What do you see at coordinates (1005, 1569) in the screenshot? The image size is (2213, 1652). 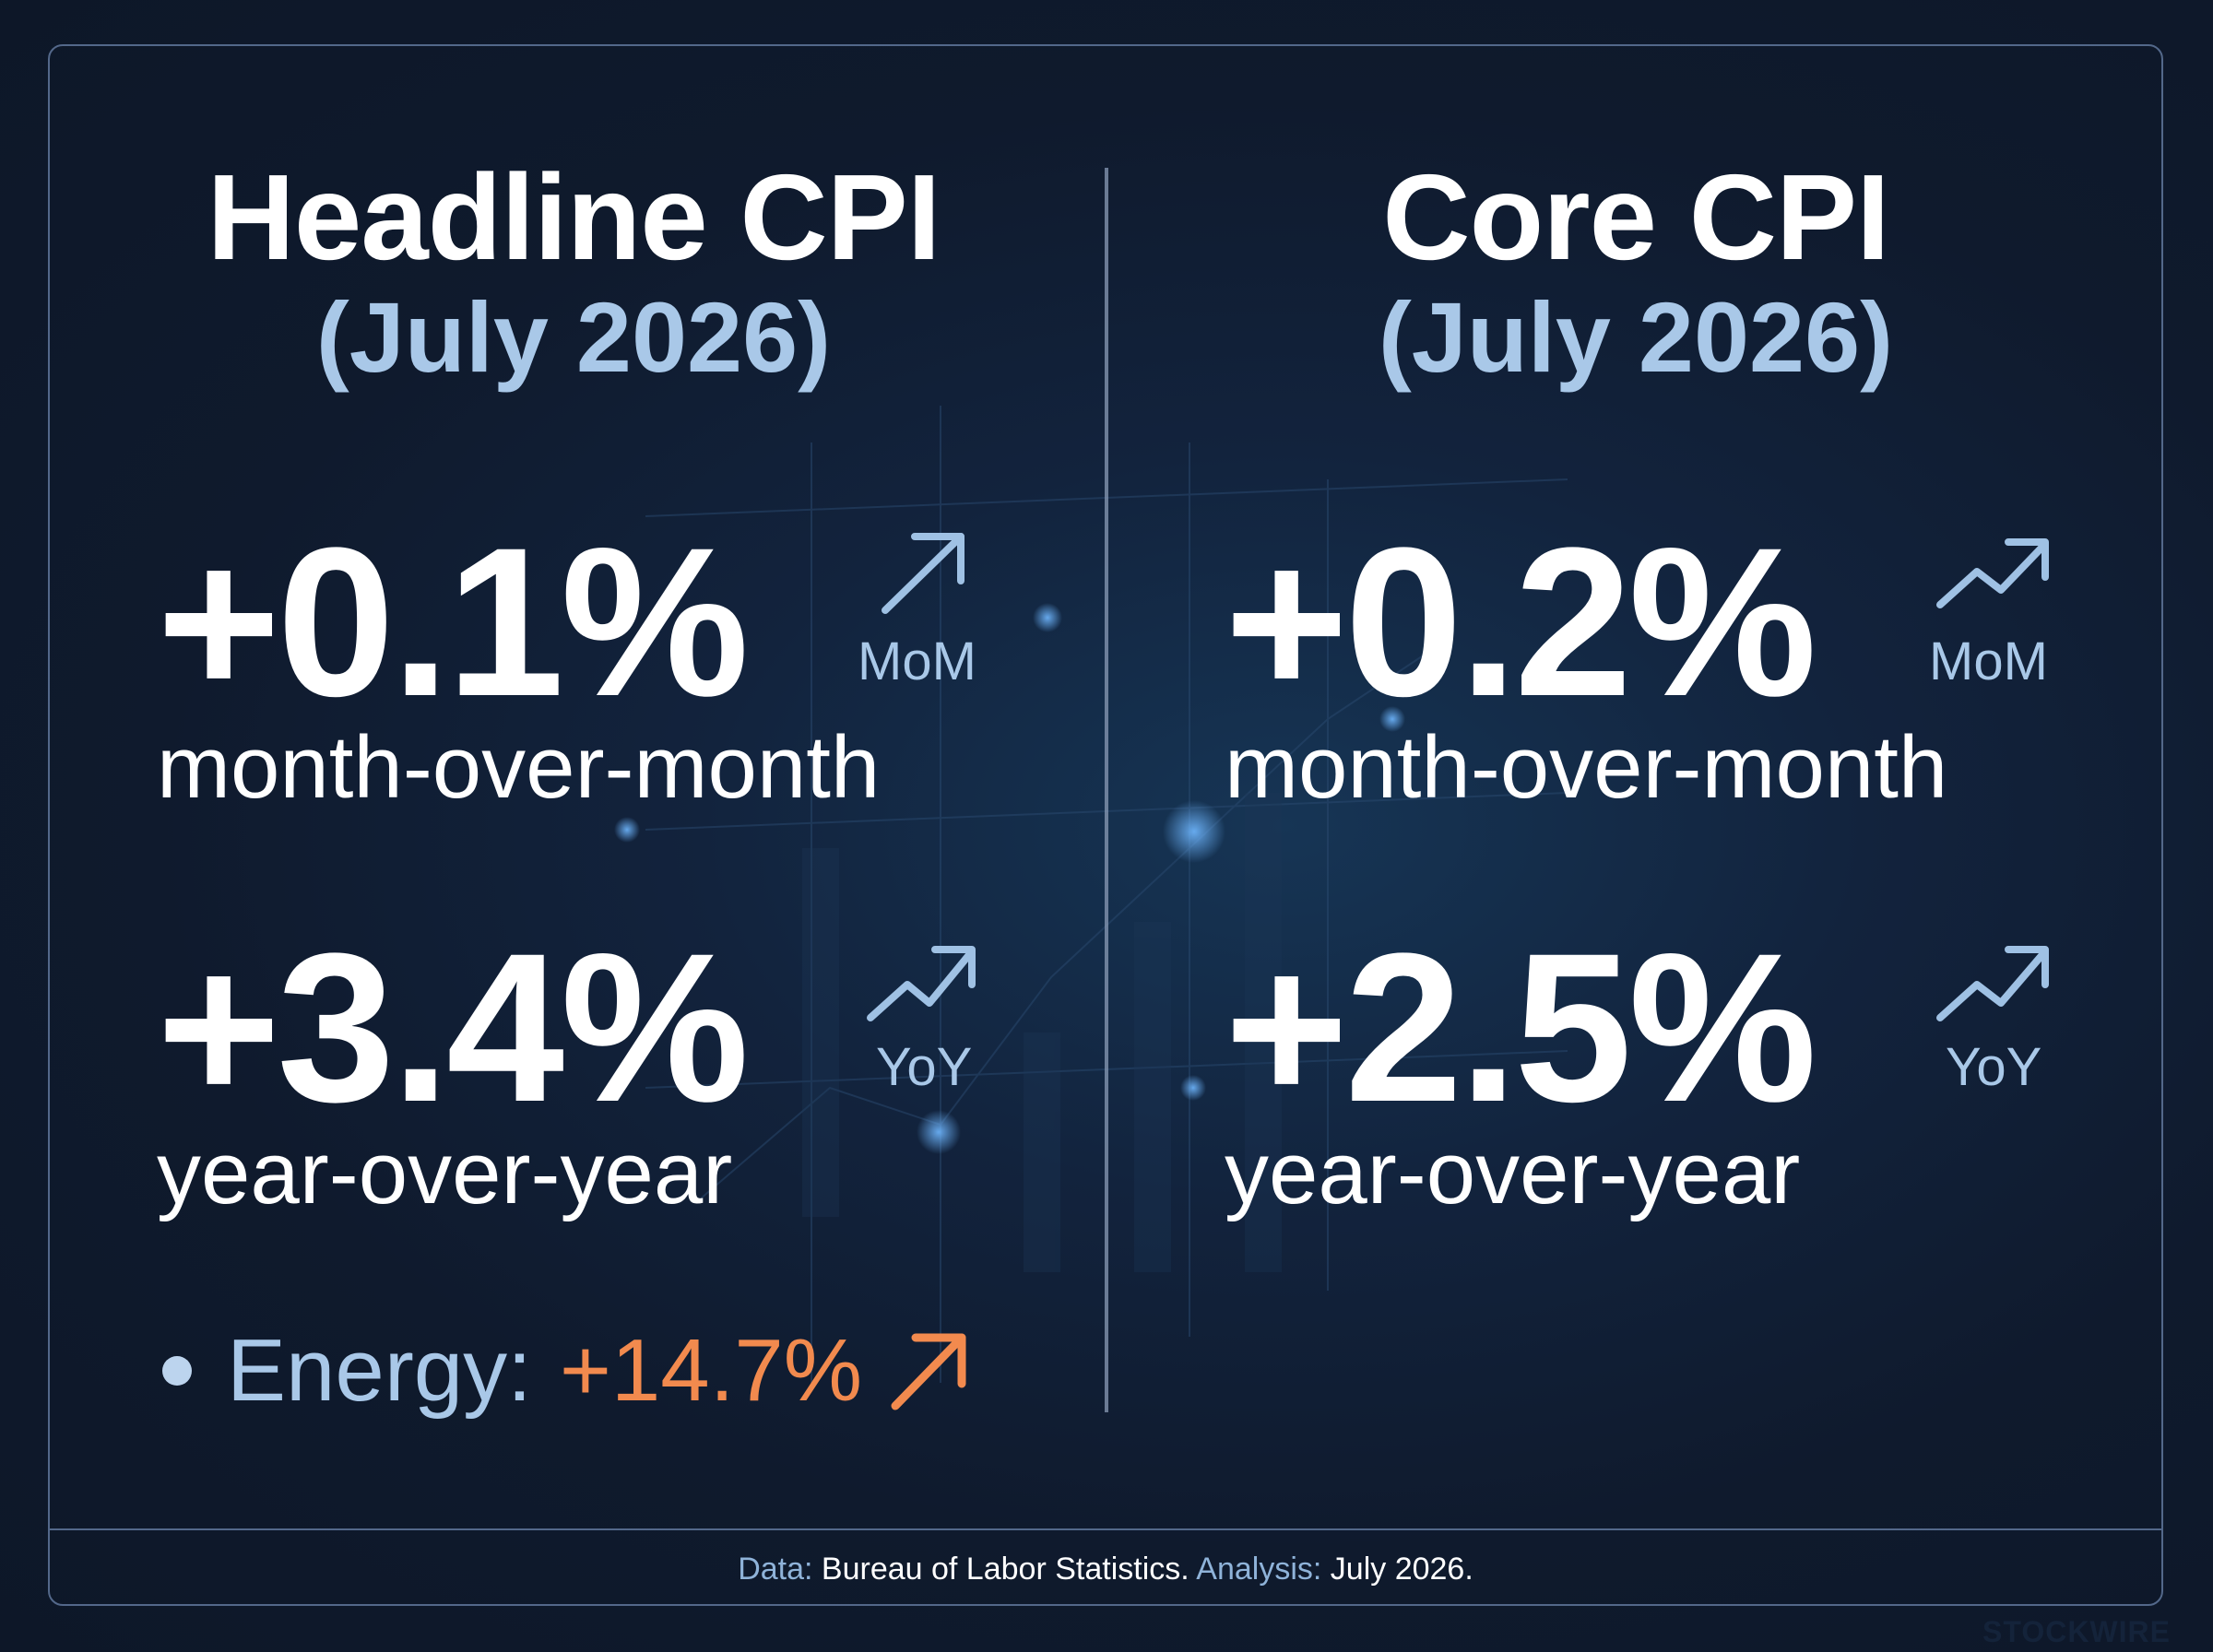 I see `footer-data-value: Bureau of Labor Statistics.` at bounding box center [1005, 1569].